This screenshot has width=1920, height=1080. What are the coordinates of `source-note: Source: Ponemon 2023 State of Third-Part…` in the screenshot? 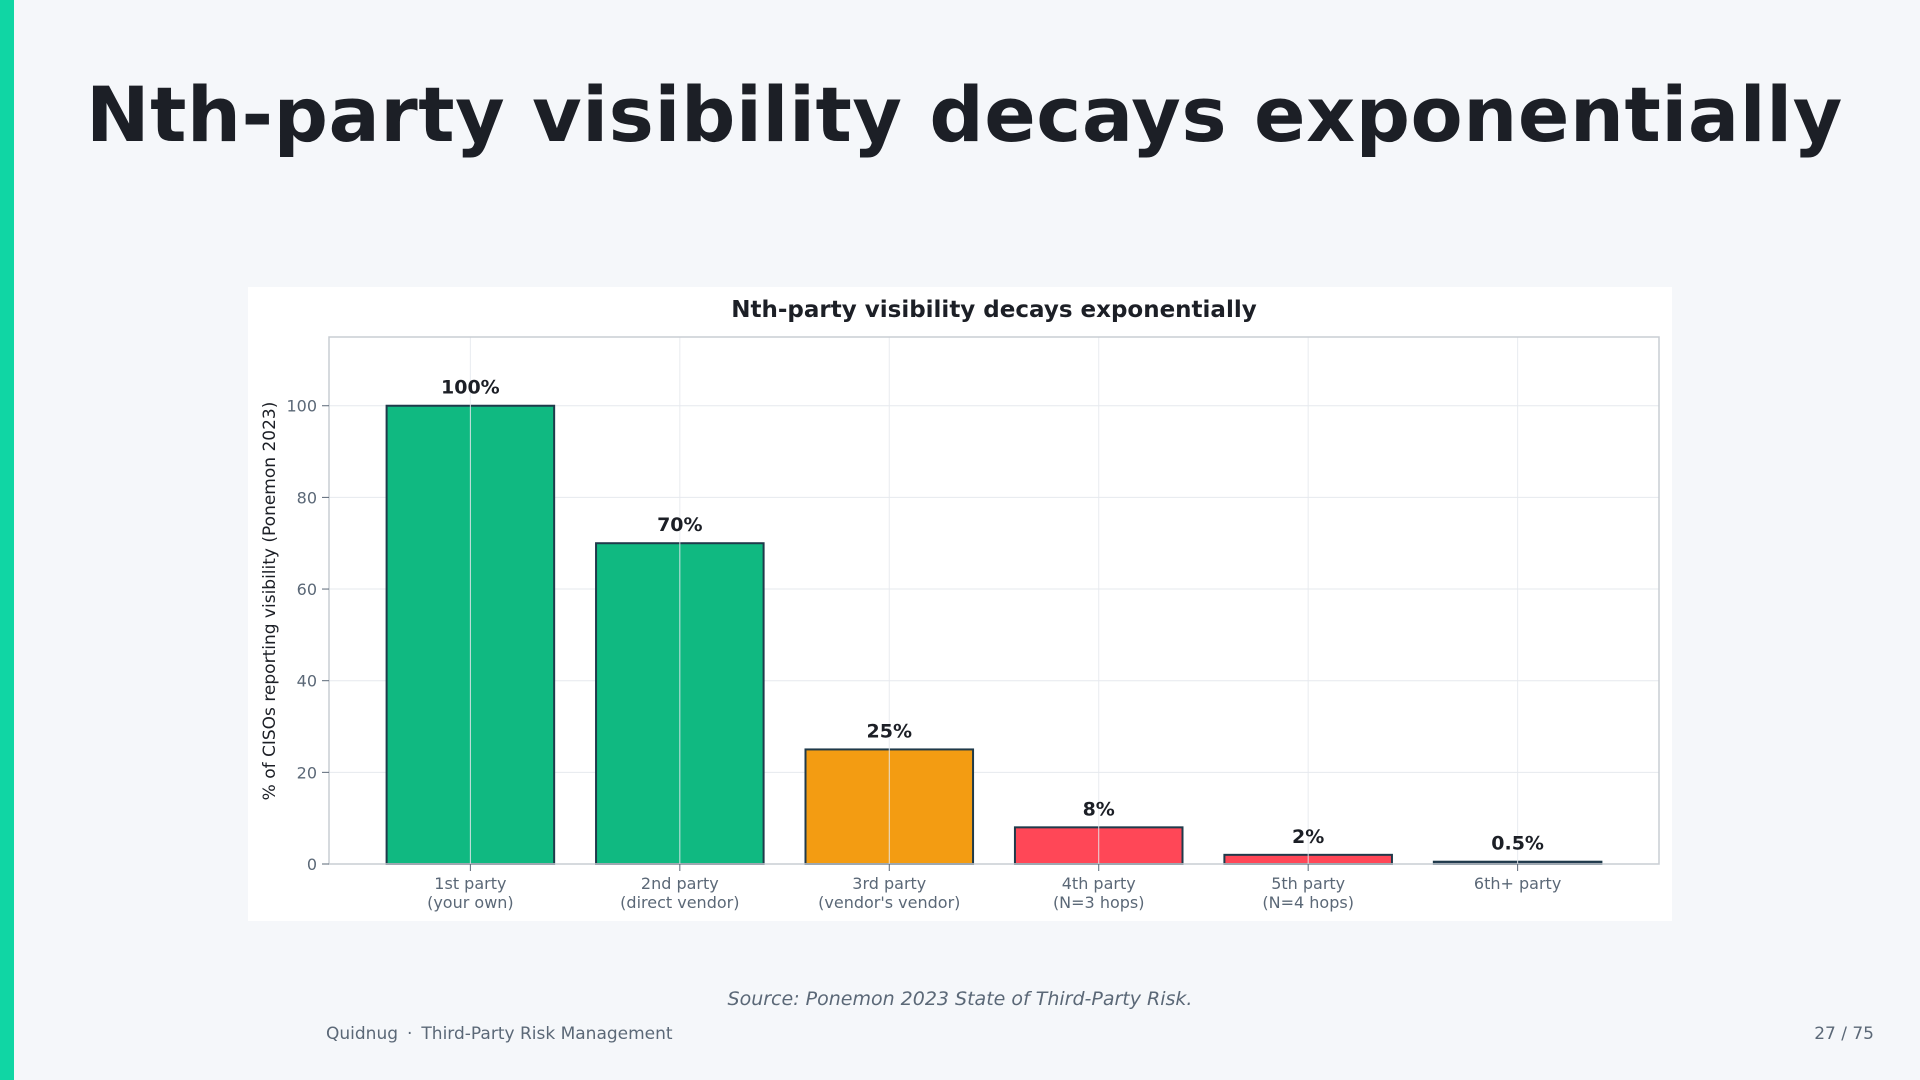 It's located at (960, 999).